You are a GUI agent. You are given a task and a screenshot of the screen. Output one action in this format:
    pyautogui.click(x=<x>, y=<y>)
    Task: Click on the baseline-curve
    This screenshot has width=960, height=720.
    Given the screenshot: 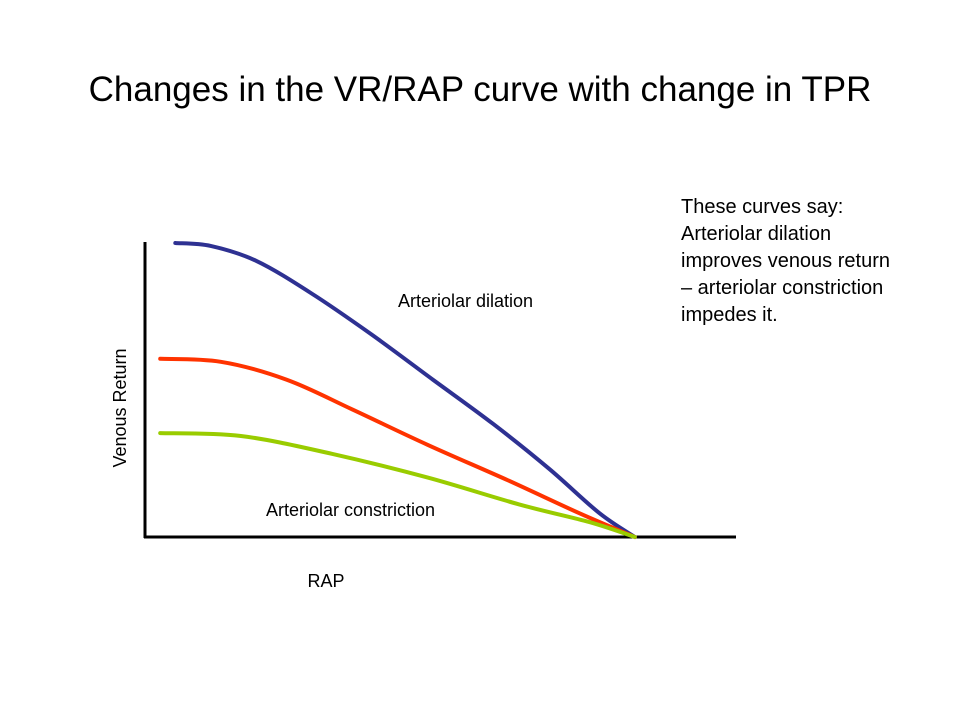 What is the action you would take?
    pyautogui.click(x=397, y=447)
    